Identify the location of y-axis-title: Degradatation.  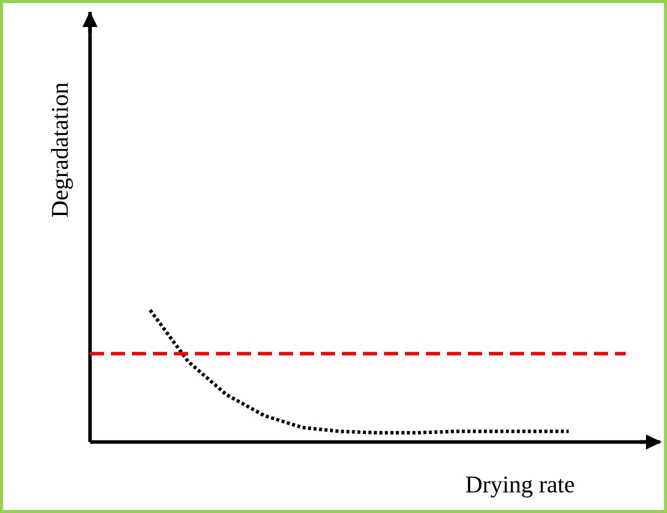
(62, 150).